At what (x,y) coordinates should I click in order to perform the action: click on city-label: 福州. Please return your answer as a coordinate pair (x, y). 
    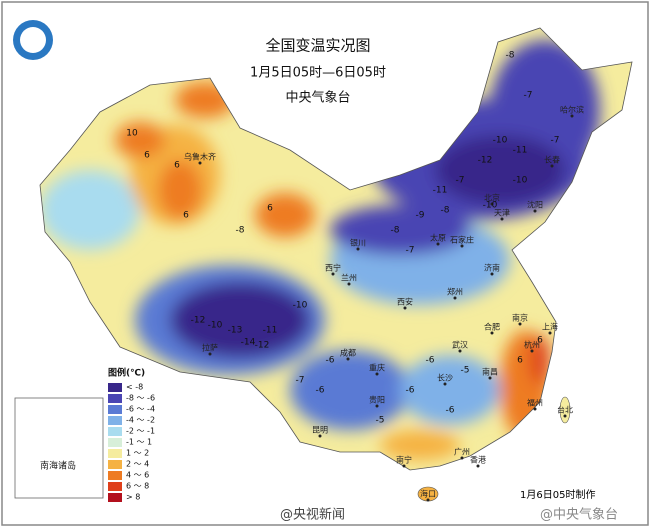
    Looking at the image, I should click on (535, 403).